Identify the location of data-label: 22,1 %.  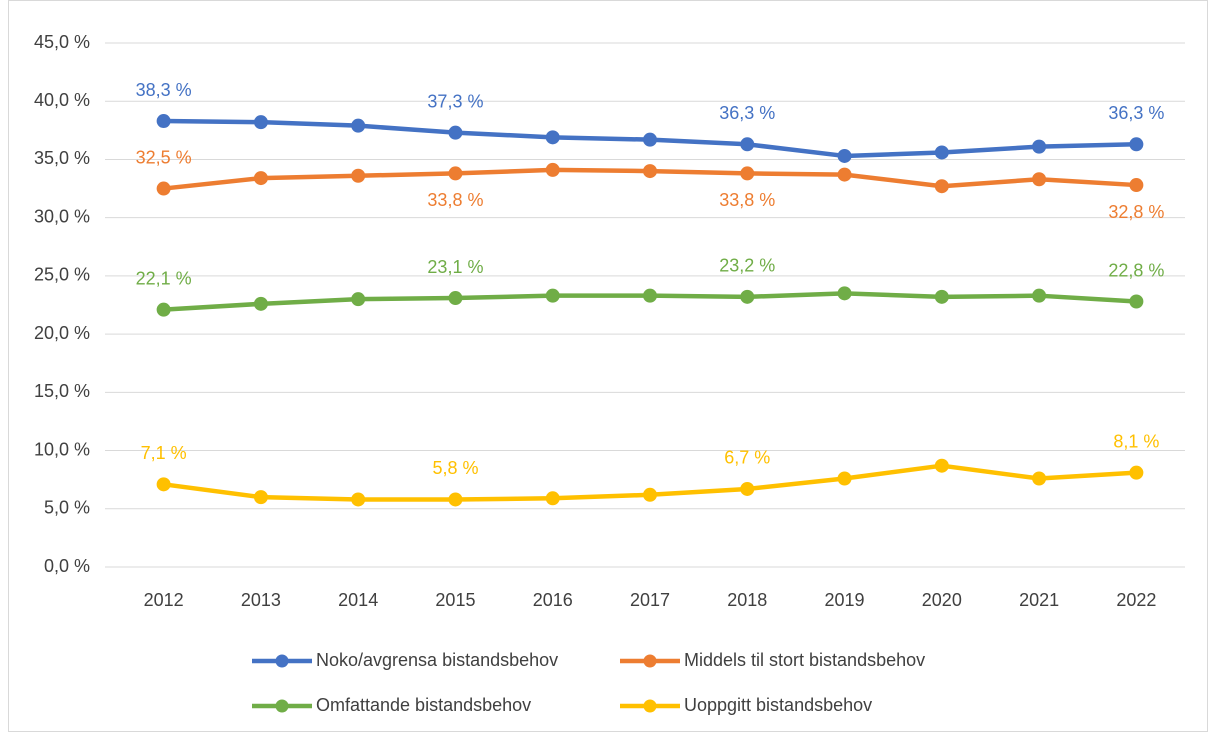
(164, 278).